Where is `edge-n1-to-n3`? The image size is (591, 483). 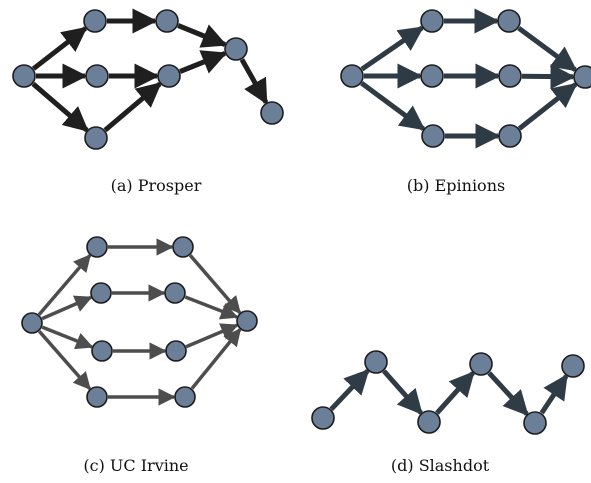 edge-n1-to-n3 is located at coordinates (67, 308).